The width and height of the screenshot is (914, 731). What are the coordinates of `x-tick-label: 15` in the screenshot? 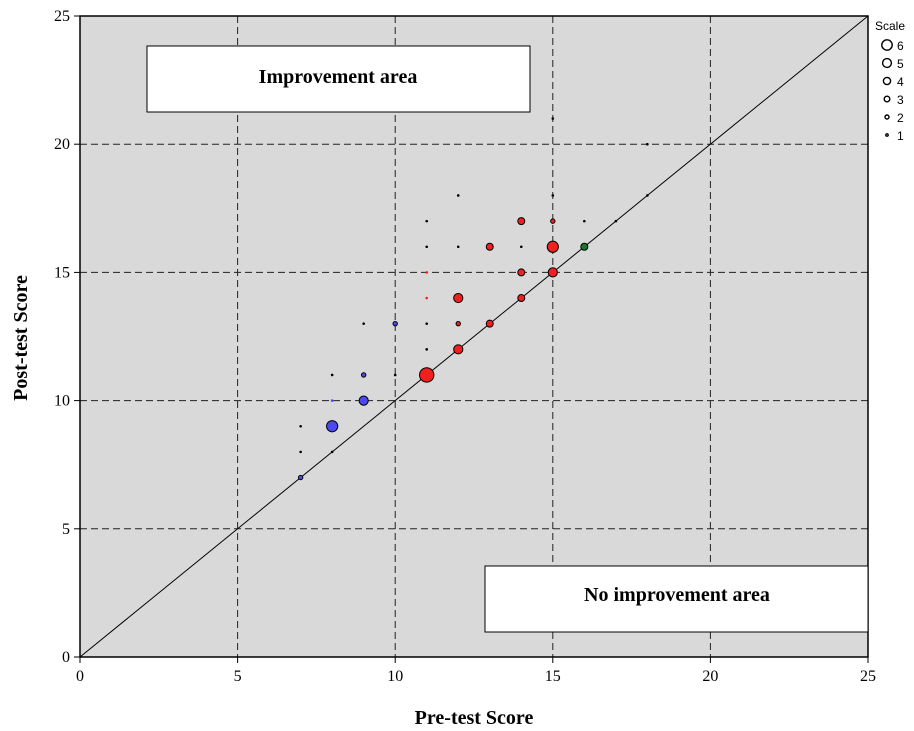 It's located at (553, 676).